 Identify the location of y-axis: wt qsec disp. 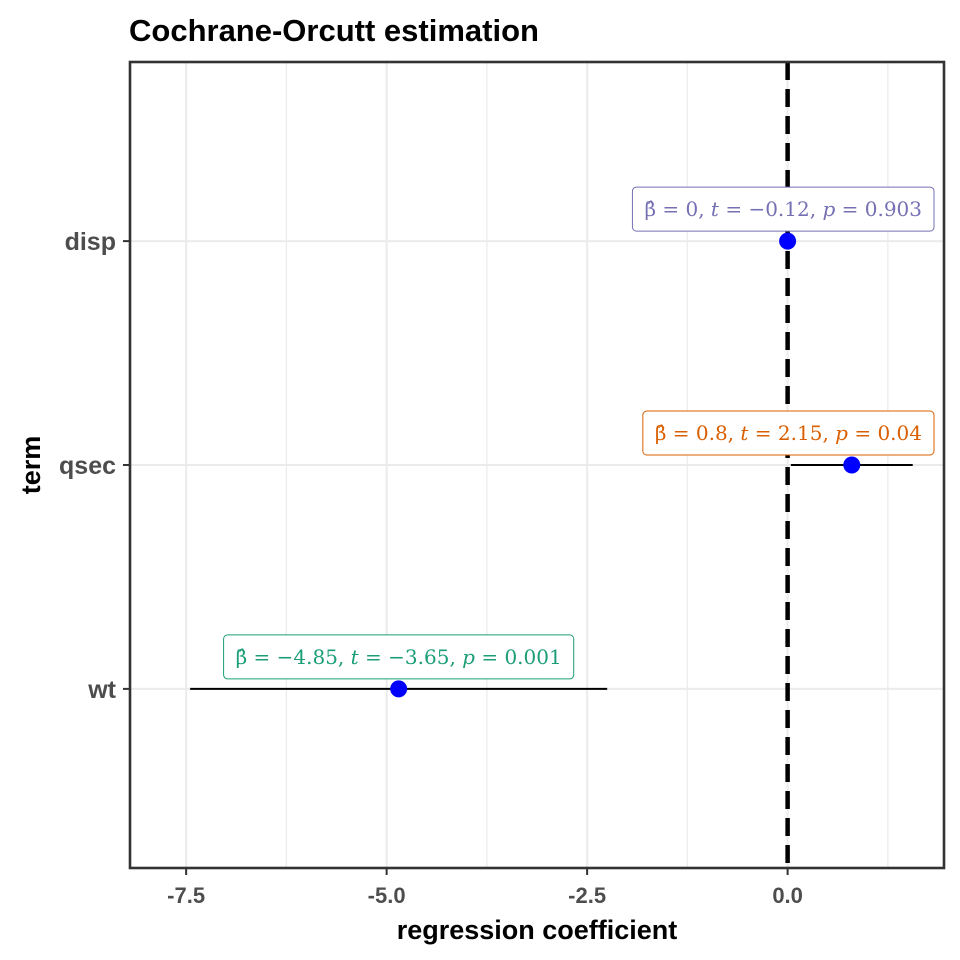
(94, 466).